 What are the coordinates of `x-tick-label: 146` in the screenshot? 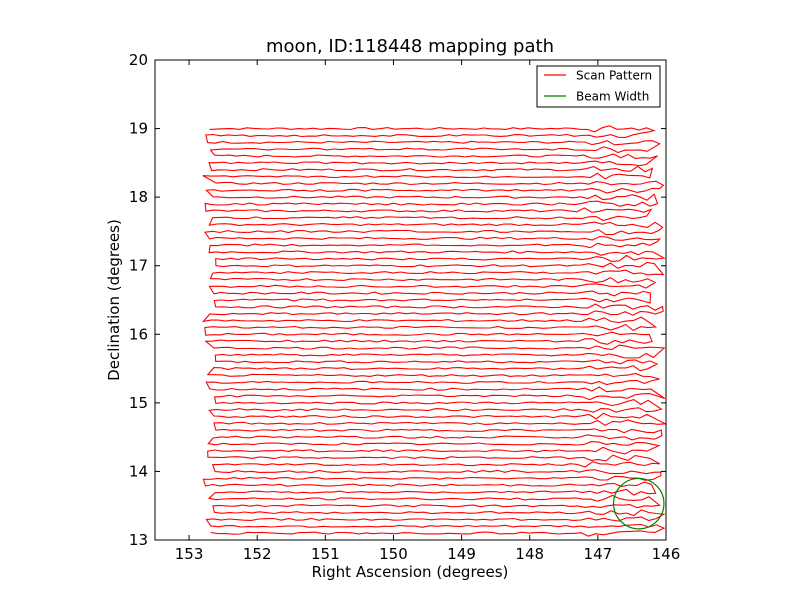 It's located at (666, 554).